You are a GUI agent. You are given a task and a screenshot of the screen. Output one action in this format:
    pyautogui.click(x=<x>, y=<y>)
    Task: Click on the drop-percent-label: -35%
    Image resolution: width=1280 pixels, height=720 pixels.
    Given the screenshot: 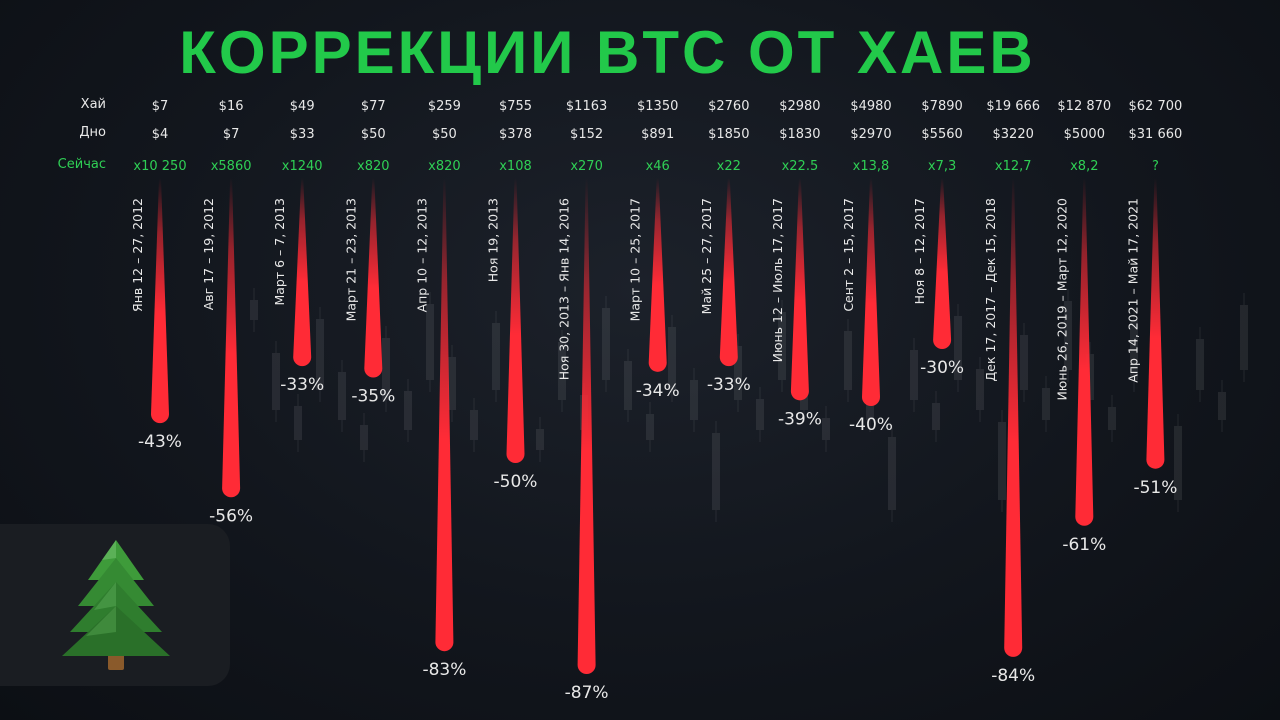 What is the action you would take?
    pyautogui.click(x=373, y=397)
    